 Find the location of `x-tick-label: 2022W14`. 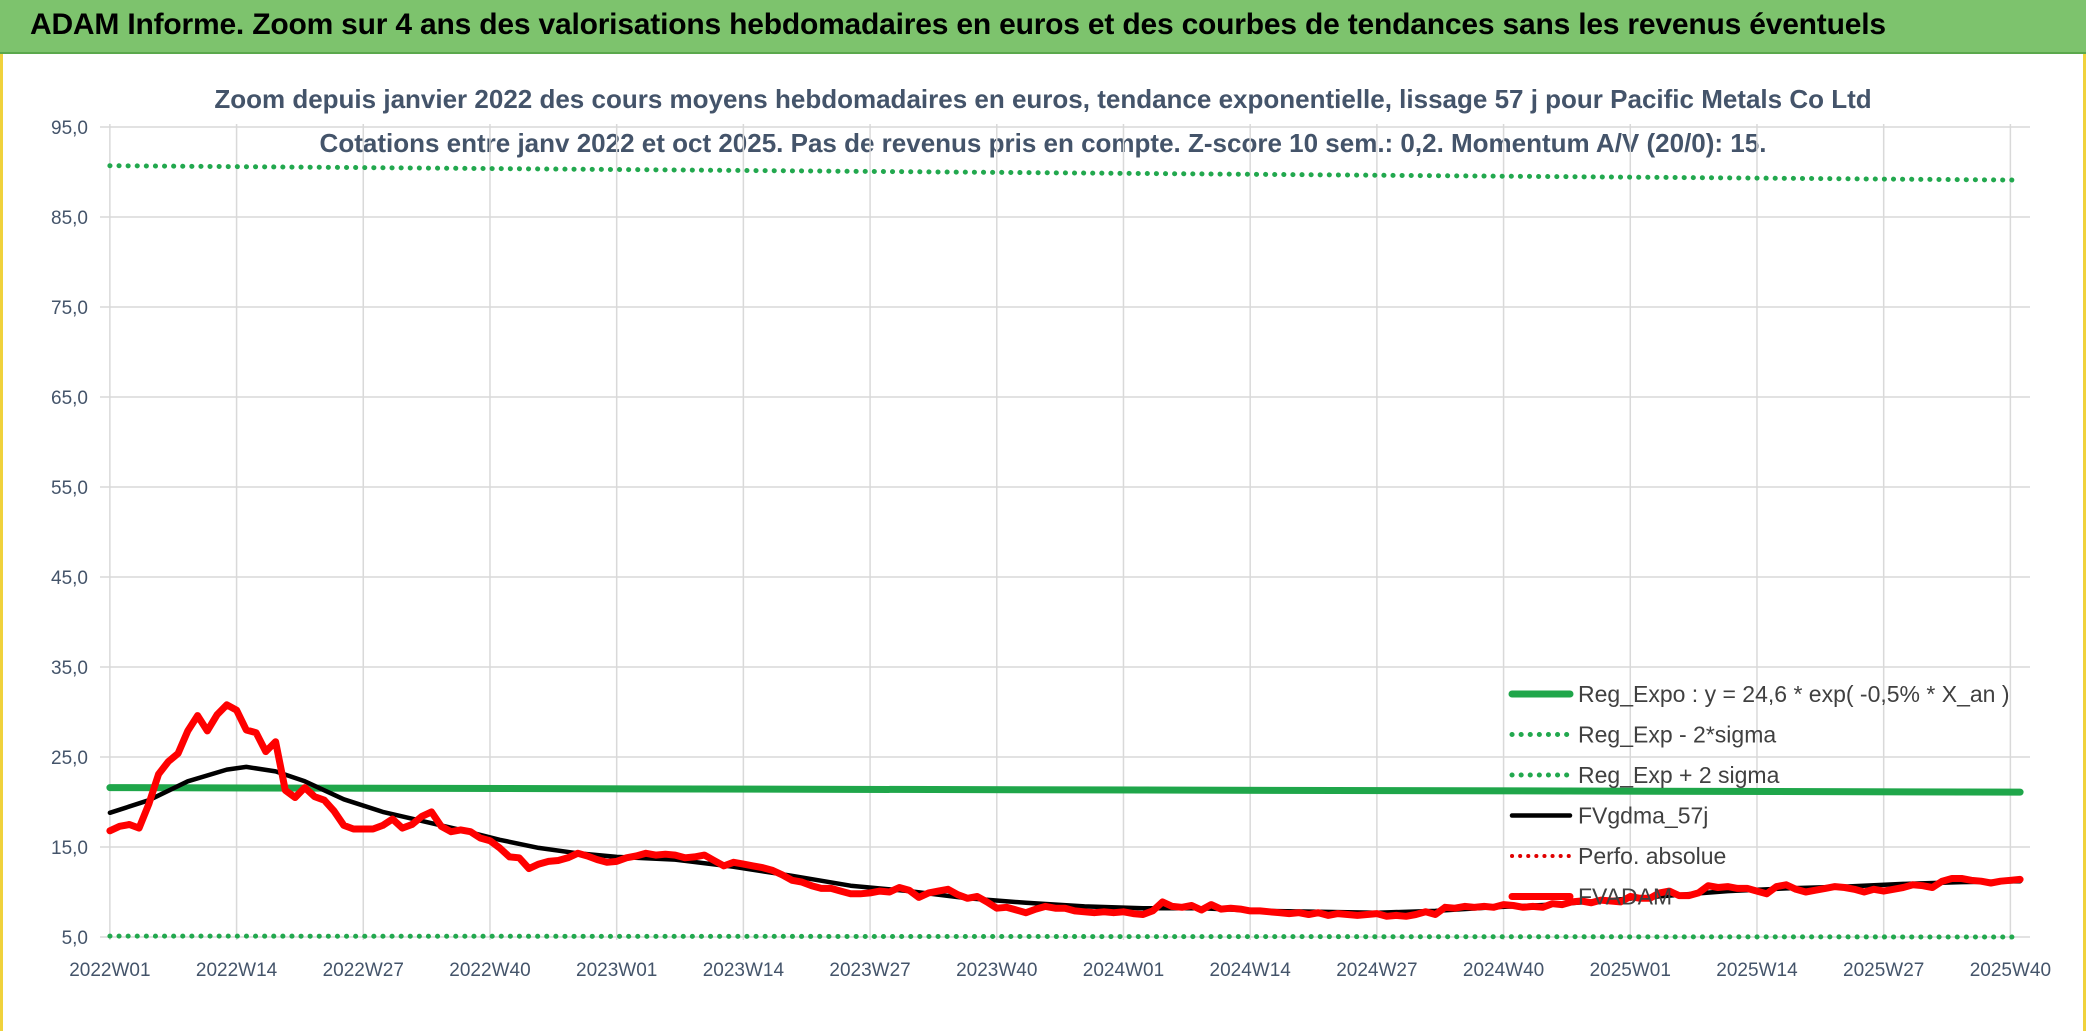

x-tick-label: 2022W14 is located at coordinates (237, 970).